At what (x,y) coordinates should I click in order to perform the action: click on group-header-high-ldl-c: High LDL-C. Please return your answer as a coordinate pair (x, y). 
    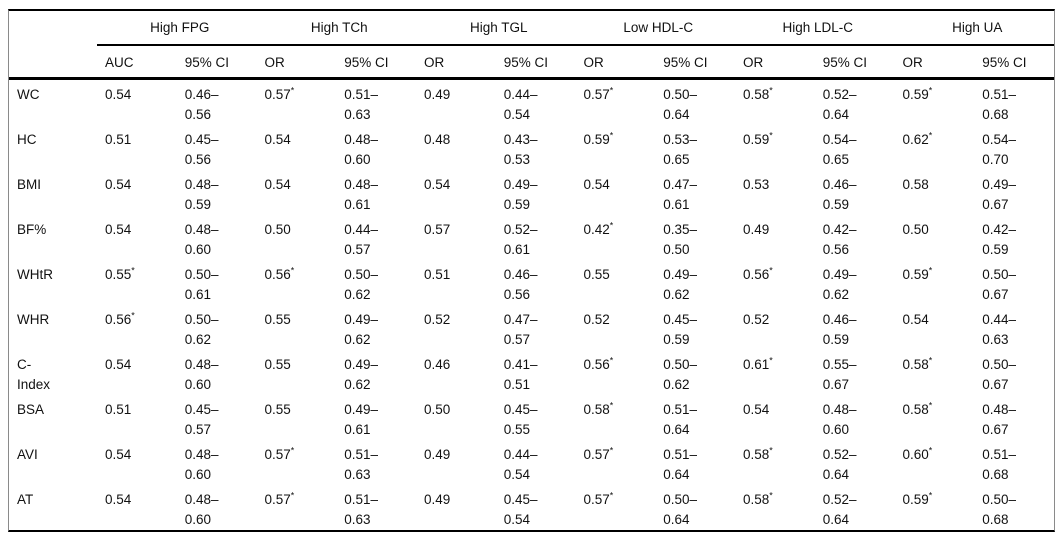
    Looking at the image, I should click on (815, 28).